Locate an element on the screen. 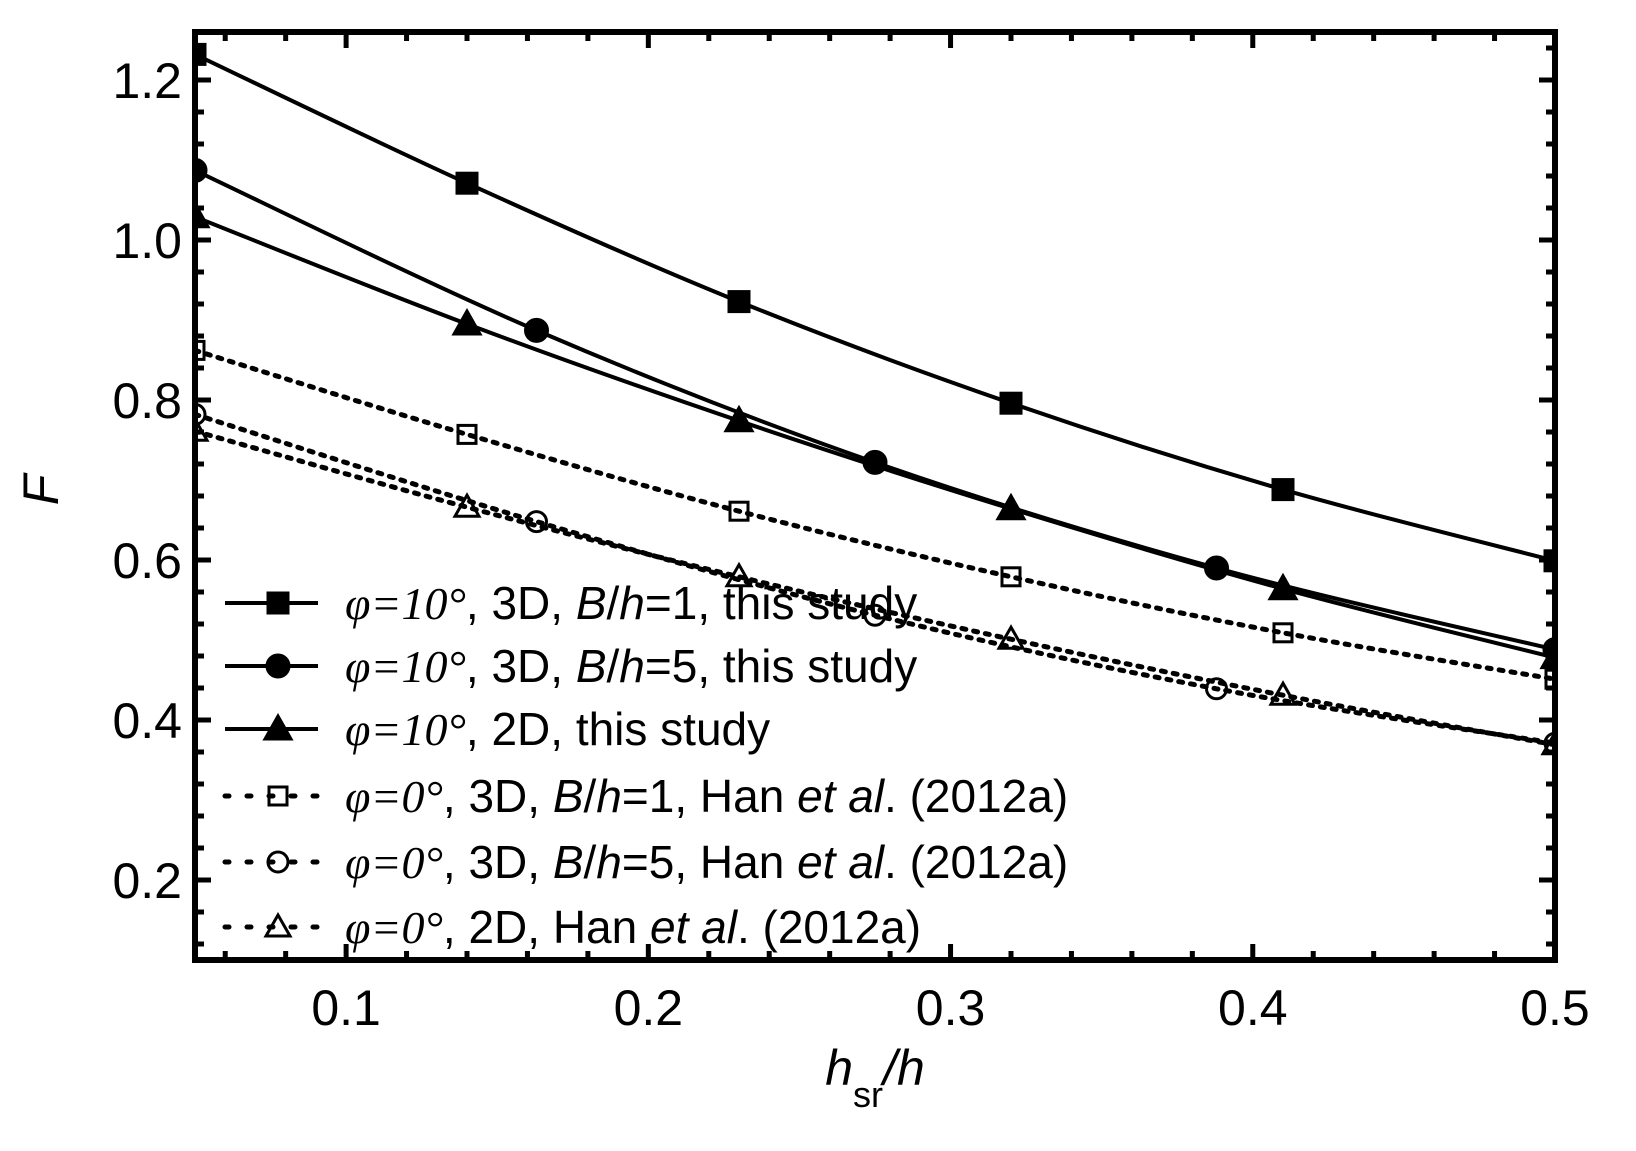 The width and height of the screenshot is (1636, 1151). legend-label: φ=0°, 3D, B/h=1, Han et al. (2012a) is located at coordinates (706, 796).